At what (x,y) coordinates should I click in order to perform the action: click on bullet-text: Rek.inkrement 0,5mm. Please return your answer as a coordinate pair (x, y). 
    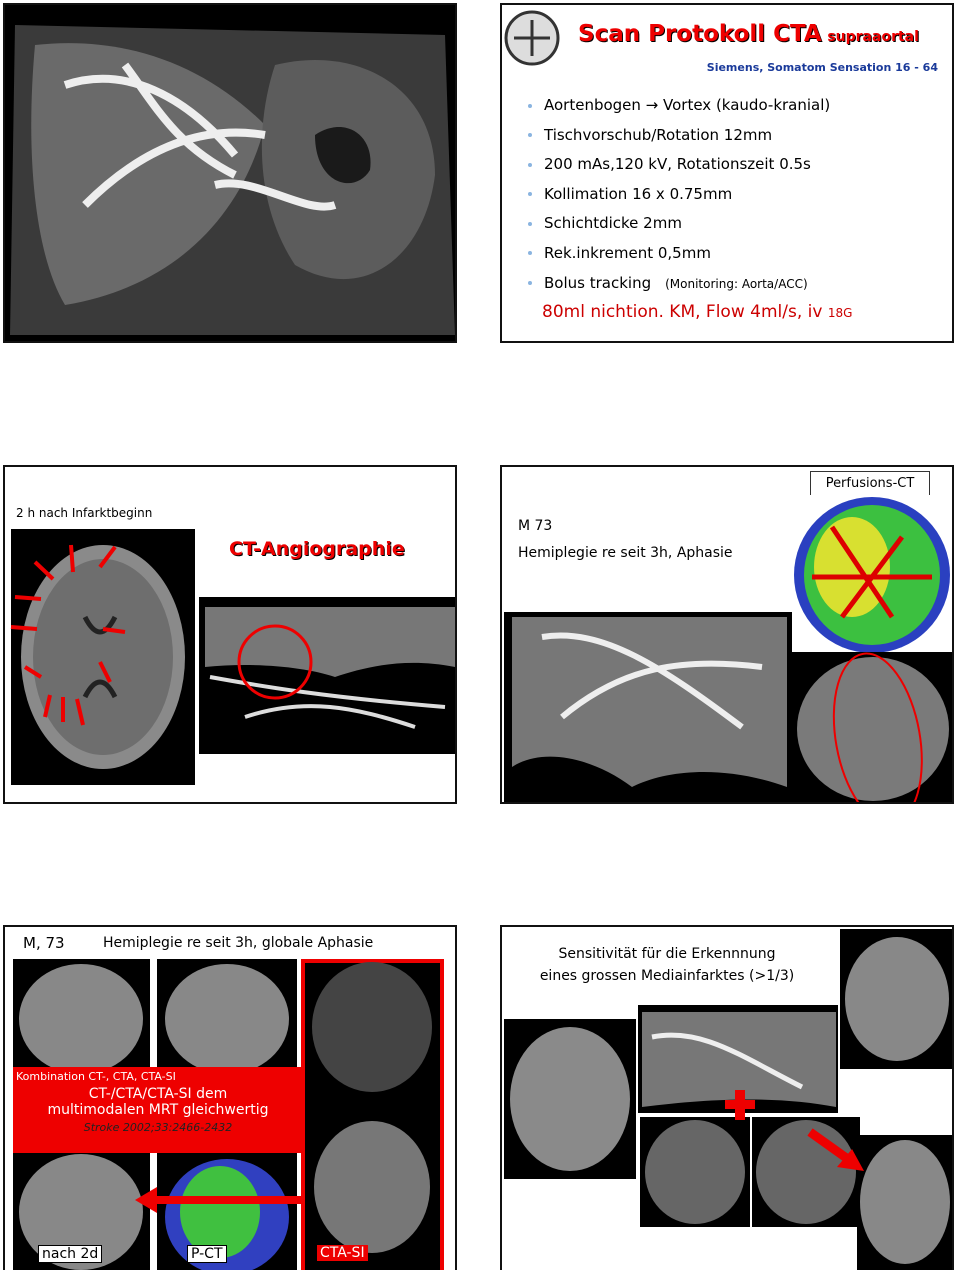
    Looking at the image, I should click on (627, 252).